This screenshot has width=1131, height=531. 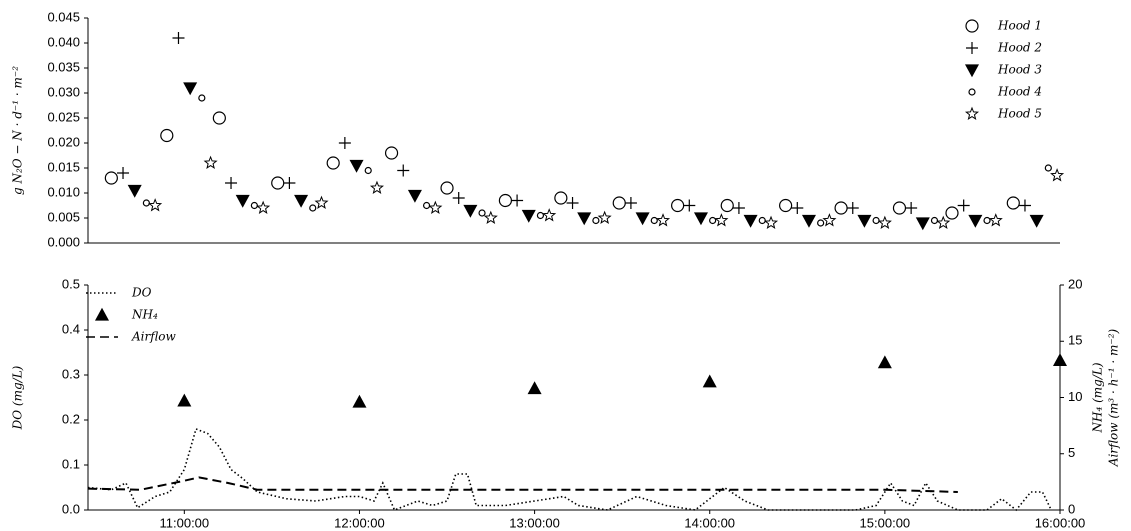 What do you see at coordinates (141, 293) in the screenshot?
I see `legend-label: DO` at bounding box center [141, 293].